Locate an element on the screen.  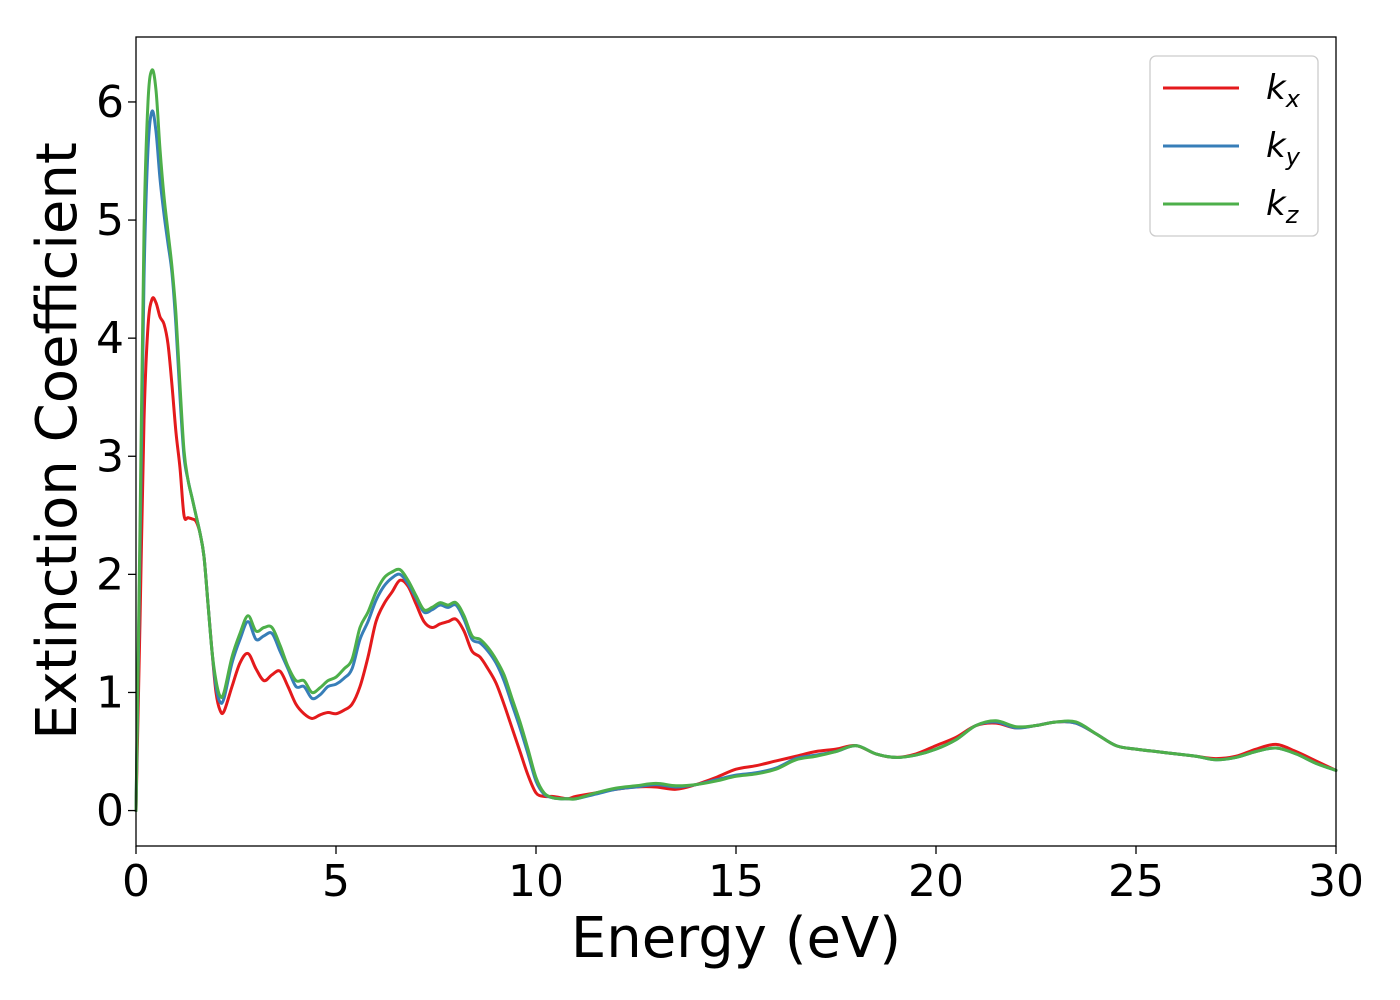
x-tick-label: 25 is located at coordinates (1136, 881).